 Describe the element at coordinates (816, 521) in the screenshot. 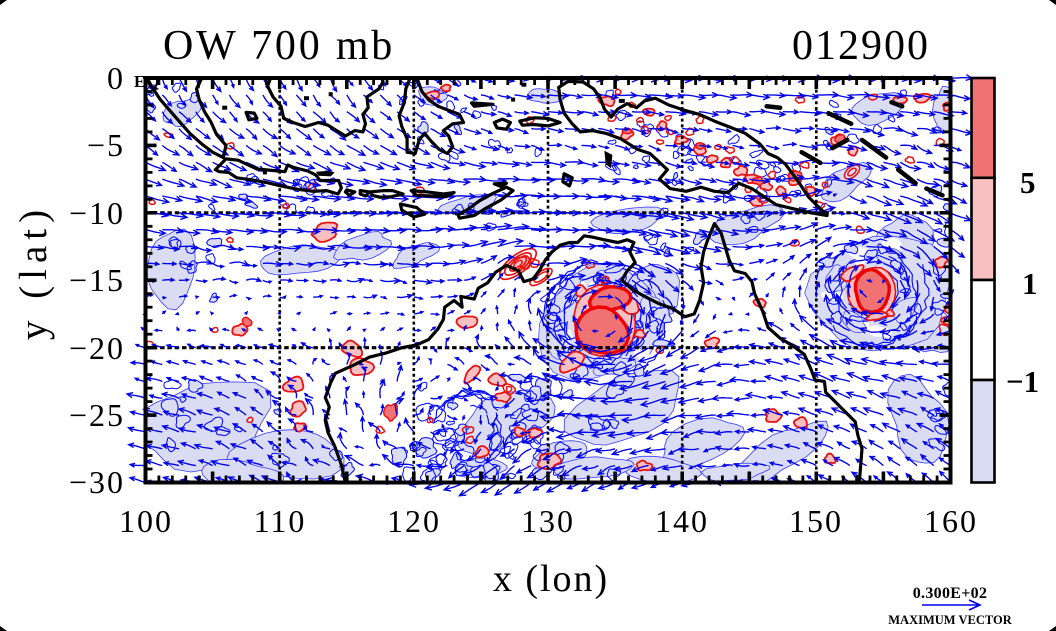

I see `svg-text: 150` at that location.